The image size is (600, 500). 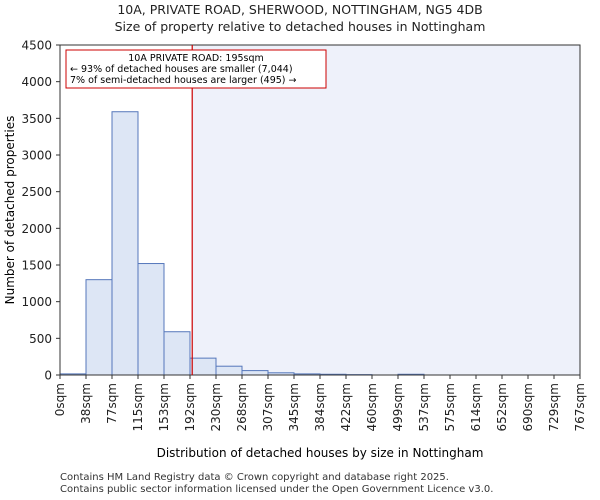 What do you see at coordinates (36, 156) in the screenshot?
I see `y-tick-label-3000: 3000` at bounding box center [36, 156].